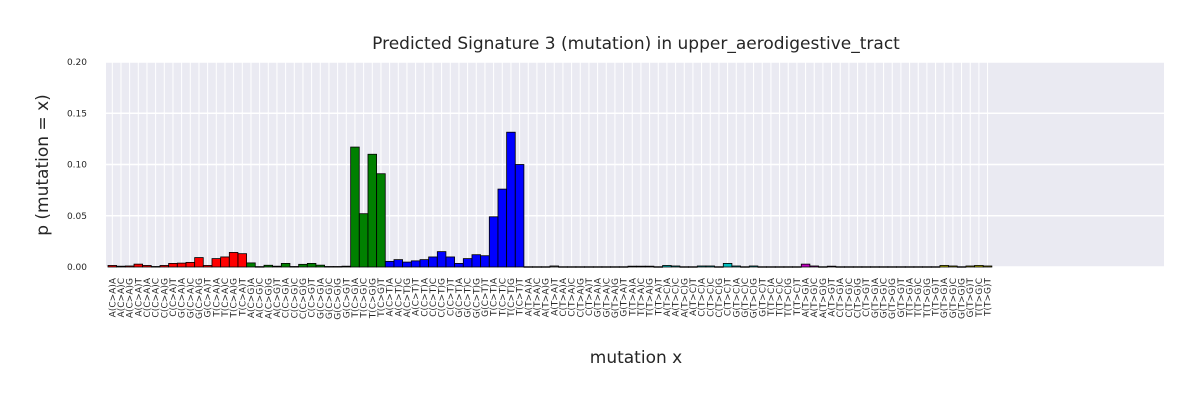 This screenshot has width=1200, height=400. What do you see at coordinates (512, 298) in the screenshot?
I see `x-tick-label: T(C>T)G` at bounding box center [512, 298].